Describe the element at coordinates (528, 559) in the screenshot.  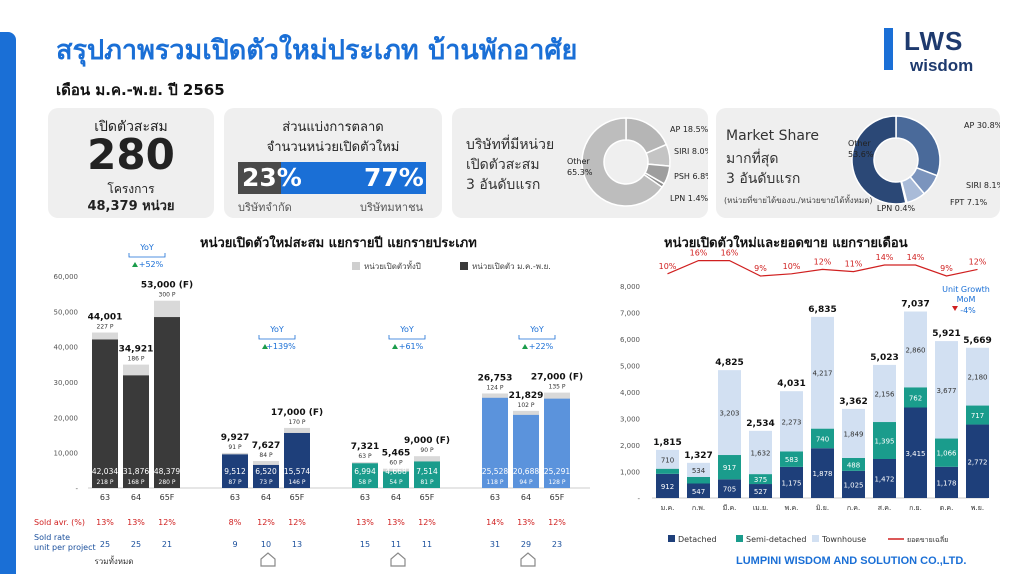
I see `townhouse-icon` at that location.